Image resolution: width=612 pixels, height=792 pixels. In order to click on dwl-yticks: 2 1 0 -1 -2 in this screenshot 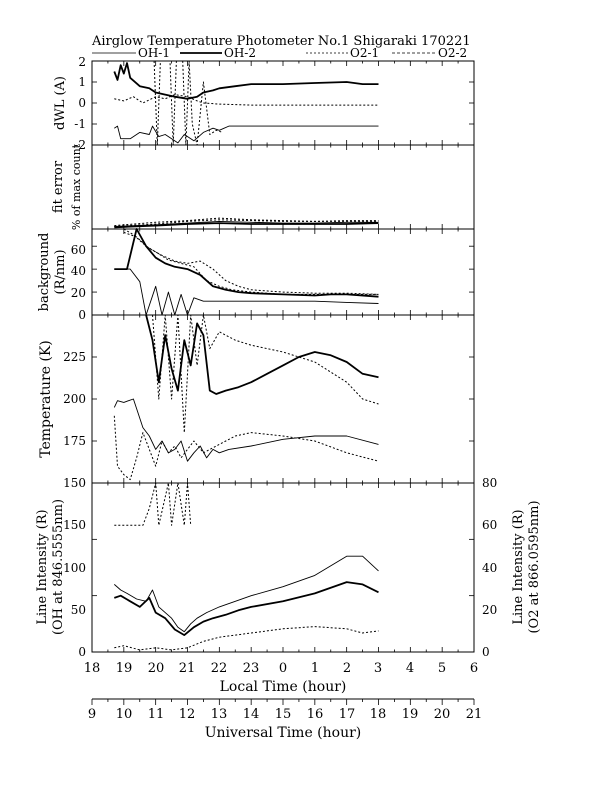, I will do `click(80, 103)`.